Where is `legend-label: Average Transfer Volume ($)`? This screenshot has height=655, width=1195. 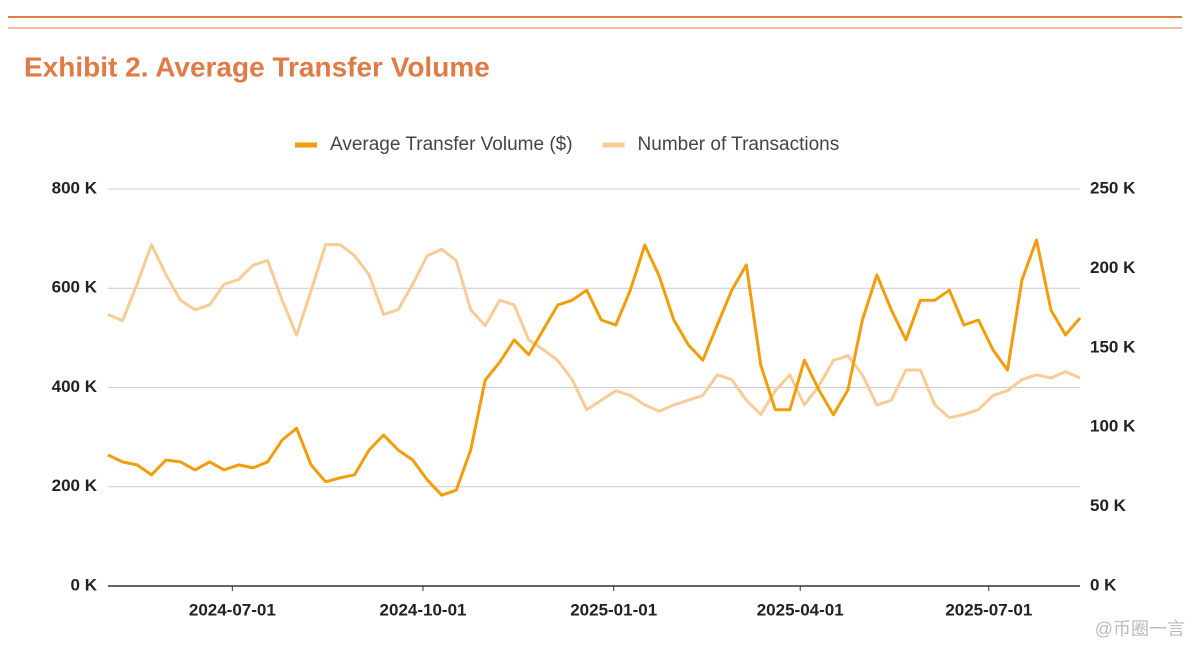 legend-label: Average Transfer Volume ($) is located at coordinates (451, 144).